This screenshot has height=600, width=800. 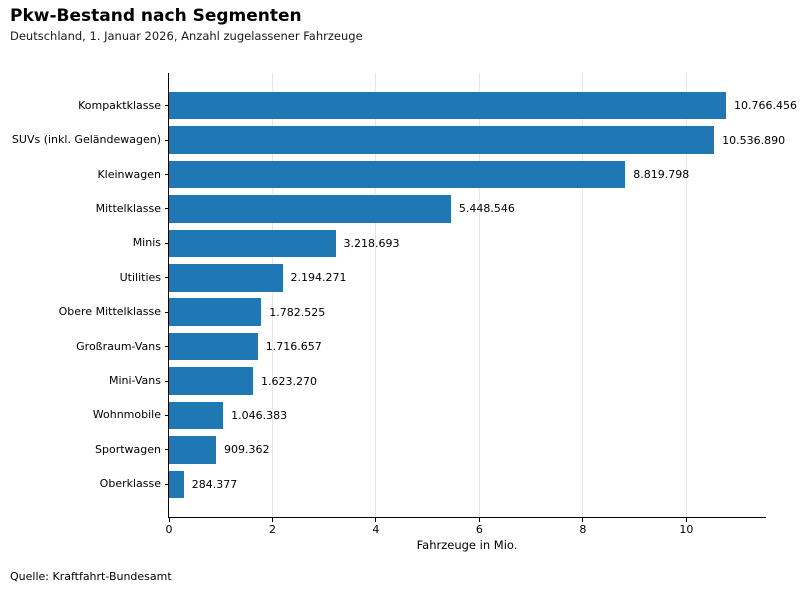 I want to click on bar-row-4: 3.218.693, so click(x=467, y=243).